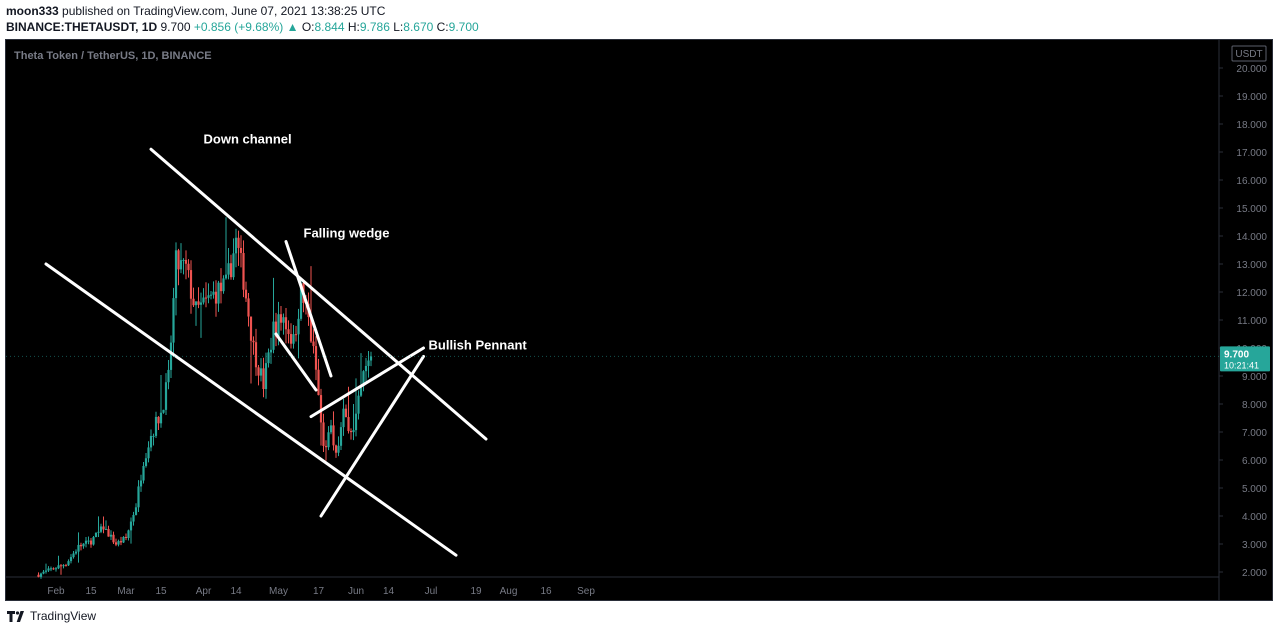 This screenshot has height=635, width=1280. Describe the element at coordinates (347, 232) in the screenshot. I see `annotation-label: Falling wedge` at that location.